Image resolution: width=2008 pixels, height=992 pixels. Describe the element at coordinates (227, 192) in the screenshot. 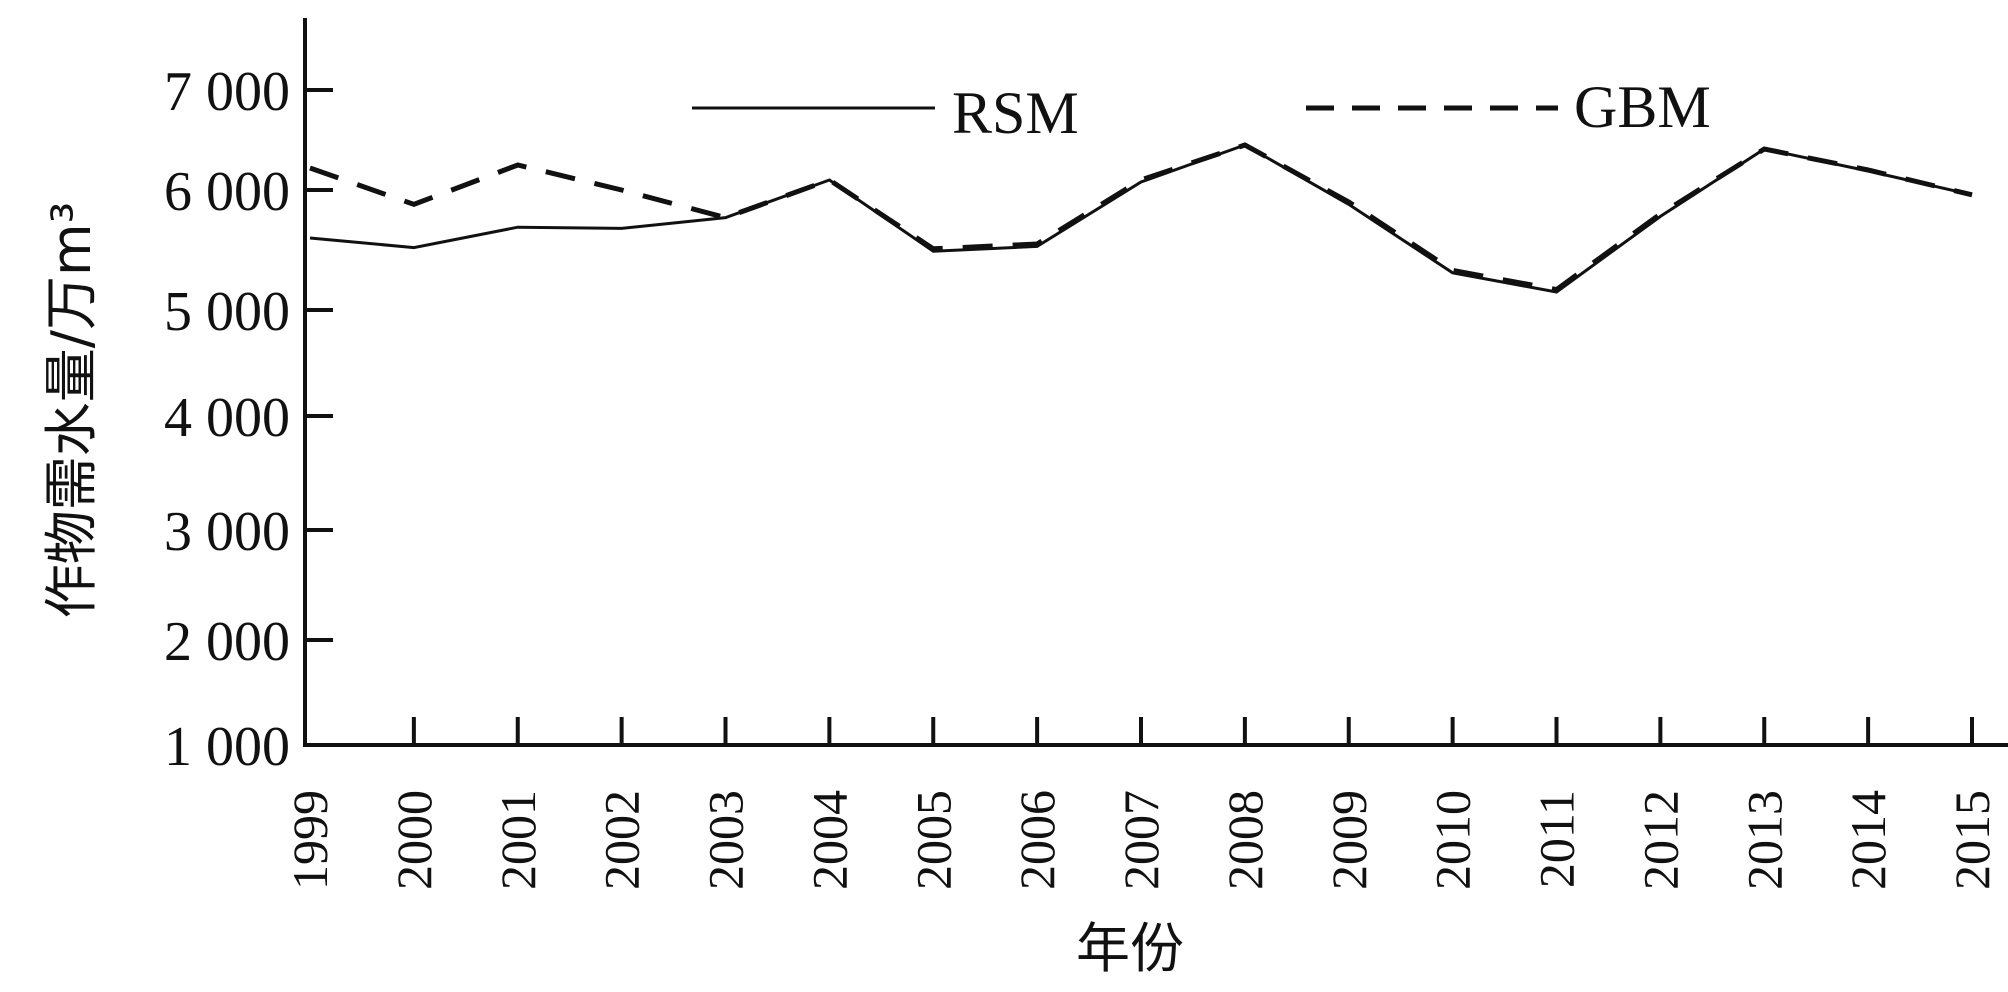

I see `y-tick-label: 6 000` at that location.